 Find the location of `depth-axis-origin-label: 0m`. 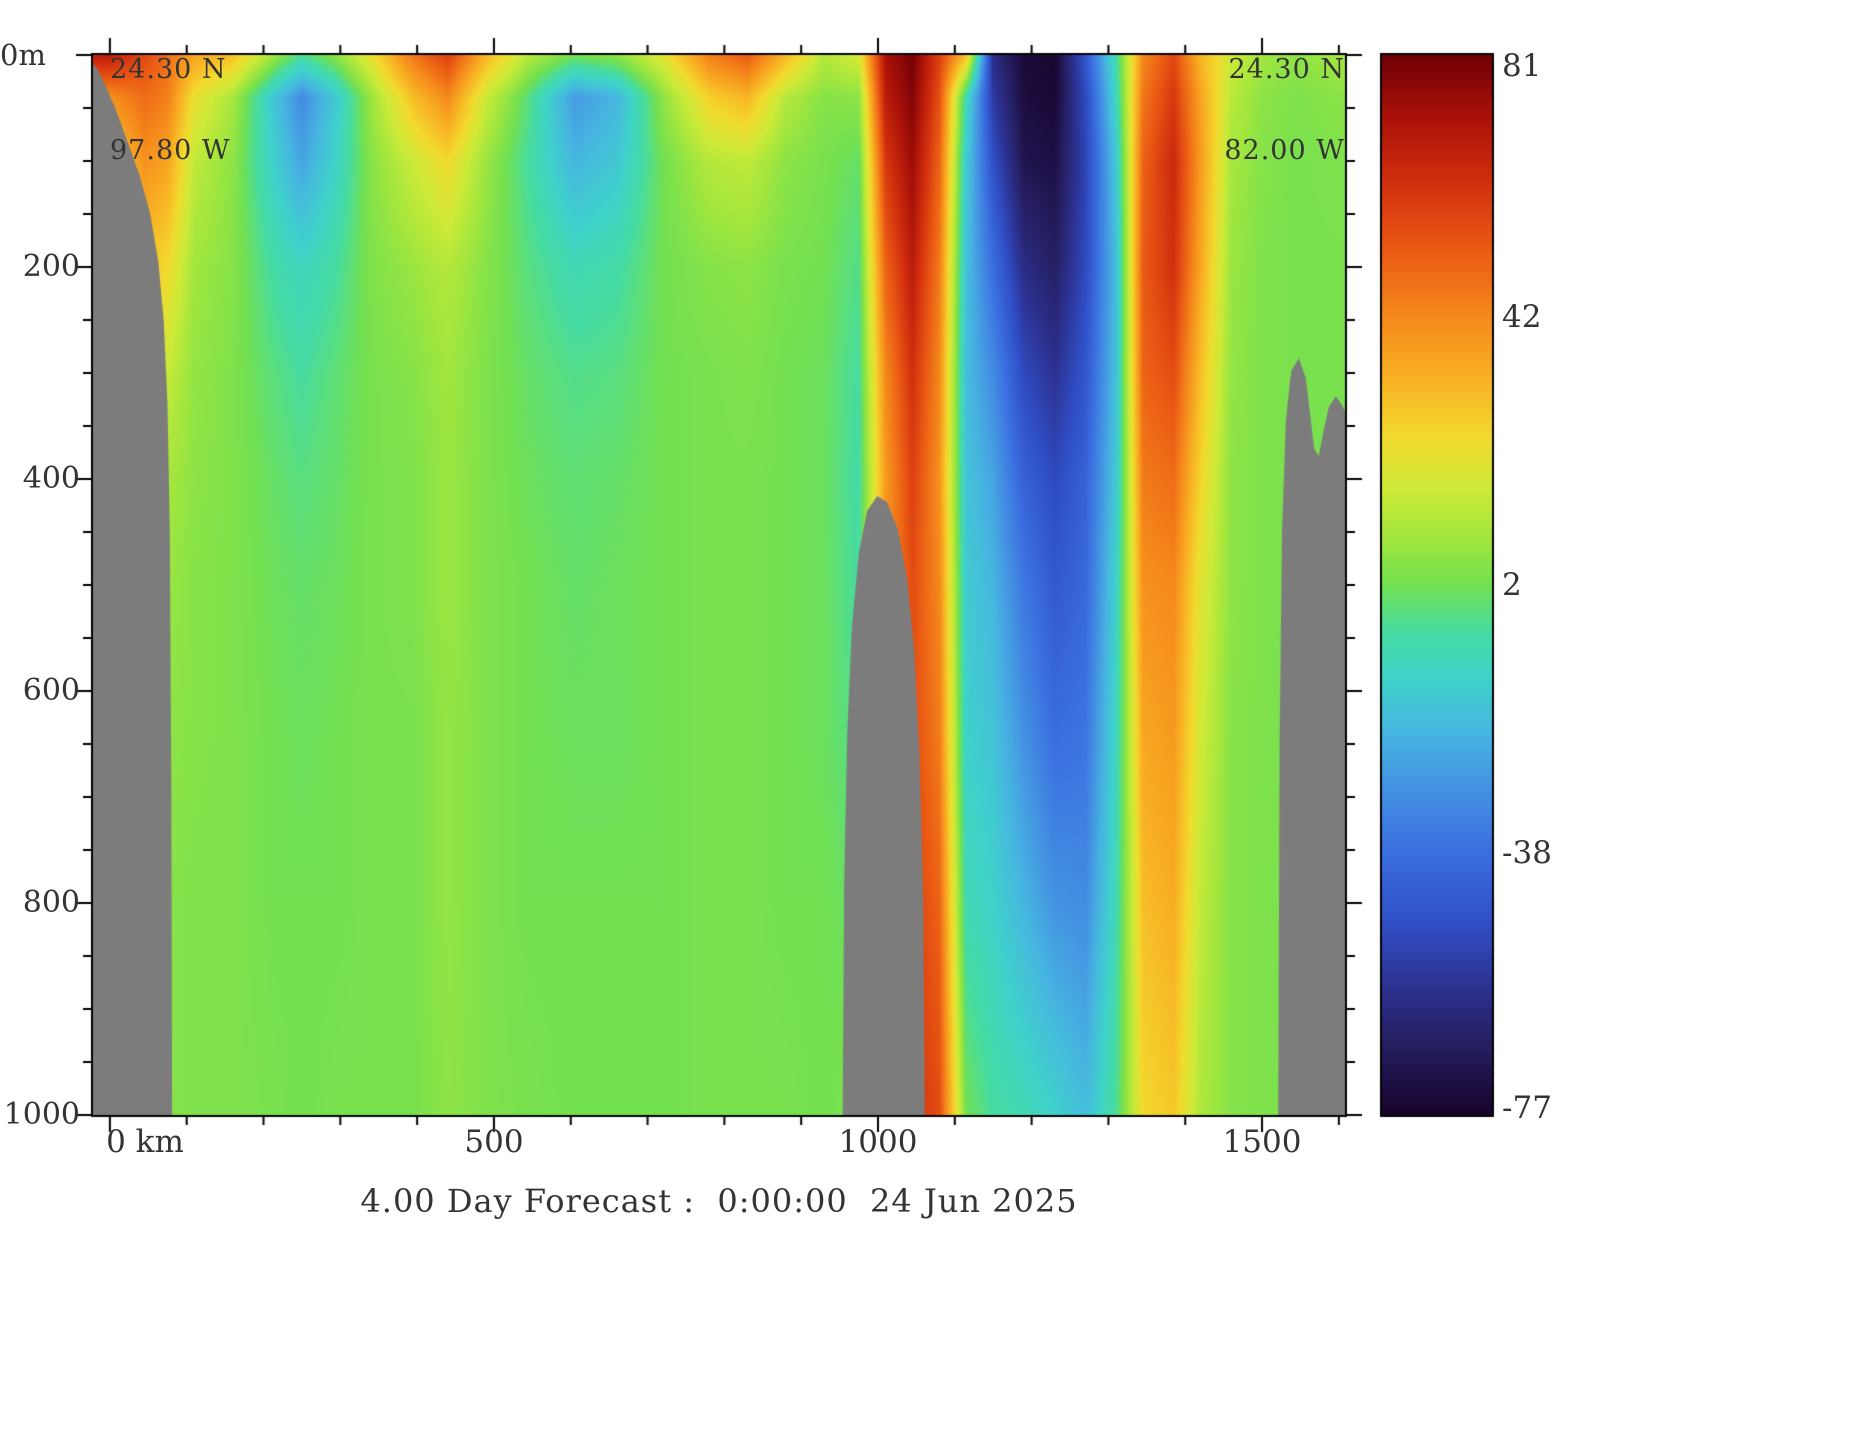

depth-axis-origin-label: 0m is located at coordinates (23, 55).